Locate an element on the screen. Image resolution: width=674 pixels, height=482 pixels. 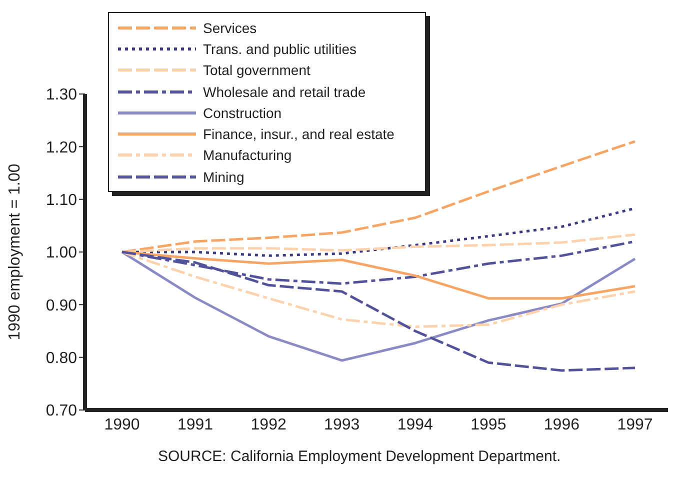
y-tick-label: 1.30 is located at coordinates (62, 95).